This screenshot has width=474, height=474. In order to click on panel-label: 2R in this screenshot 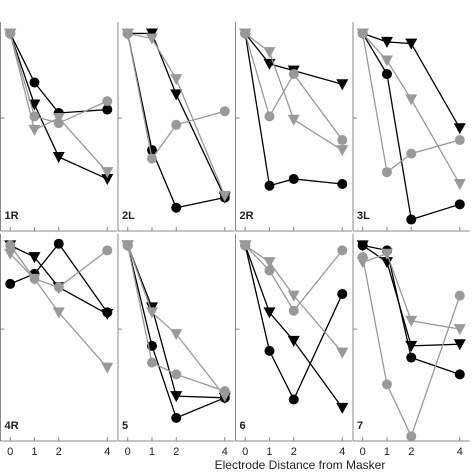, I will do `click(247, 216)`.